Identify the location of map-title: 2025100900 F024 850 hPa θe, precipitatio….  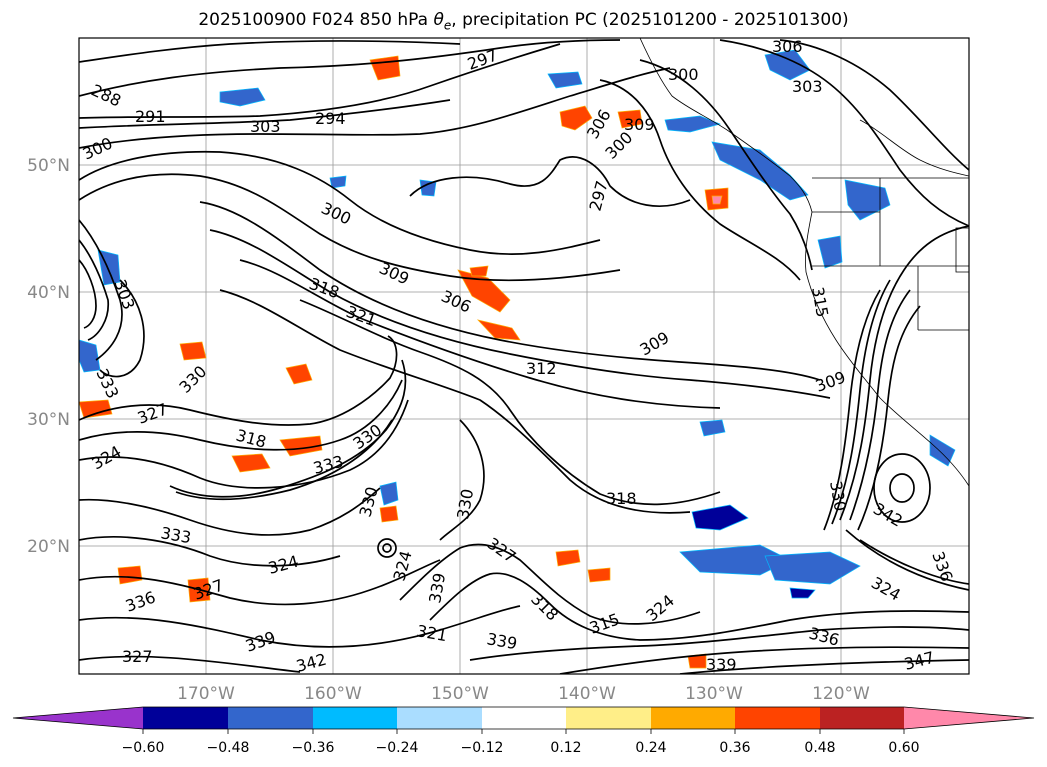
(523, 21).